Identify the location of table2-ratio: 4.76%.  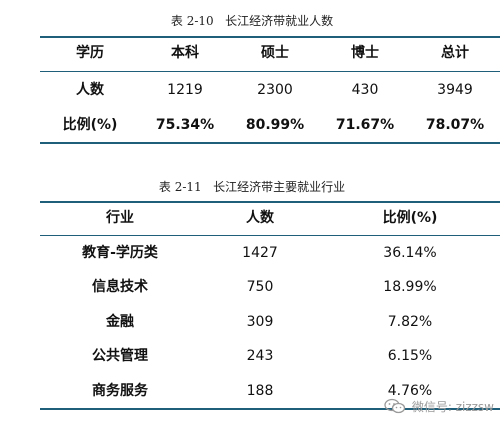
(410, 391).